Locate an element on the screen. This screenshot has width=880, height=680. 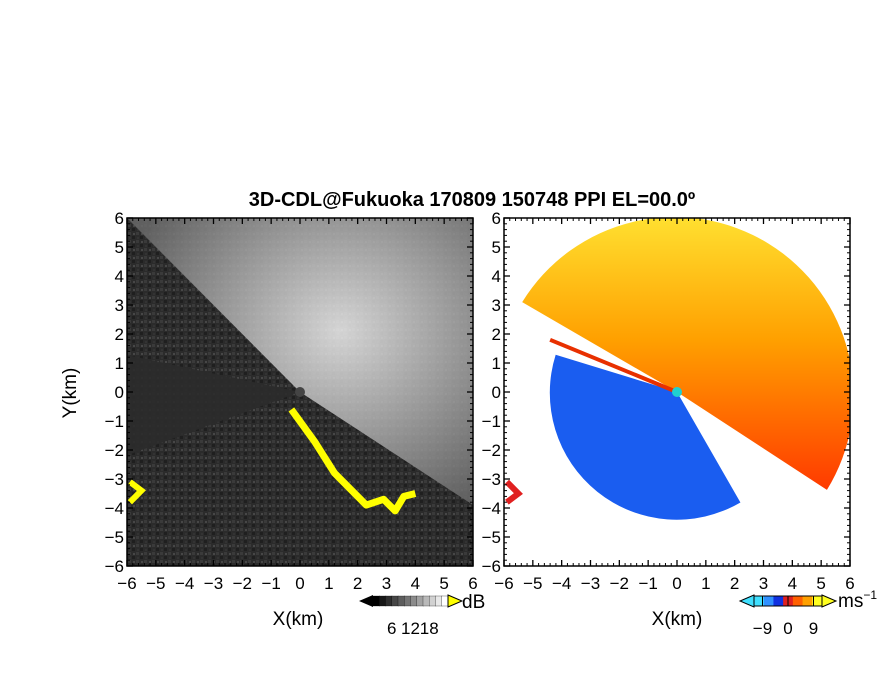
intensity-colorbar-tick: 18 is located at coordinates (429, 628).